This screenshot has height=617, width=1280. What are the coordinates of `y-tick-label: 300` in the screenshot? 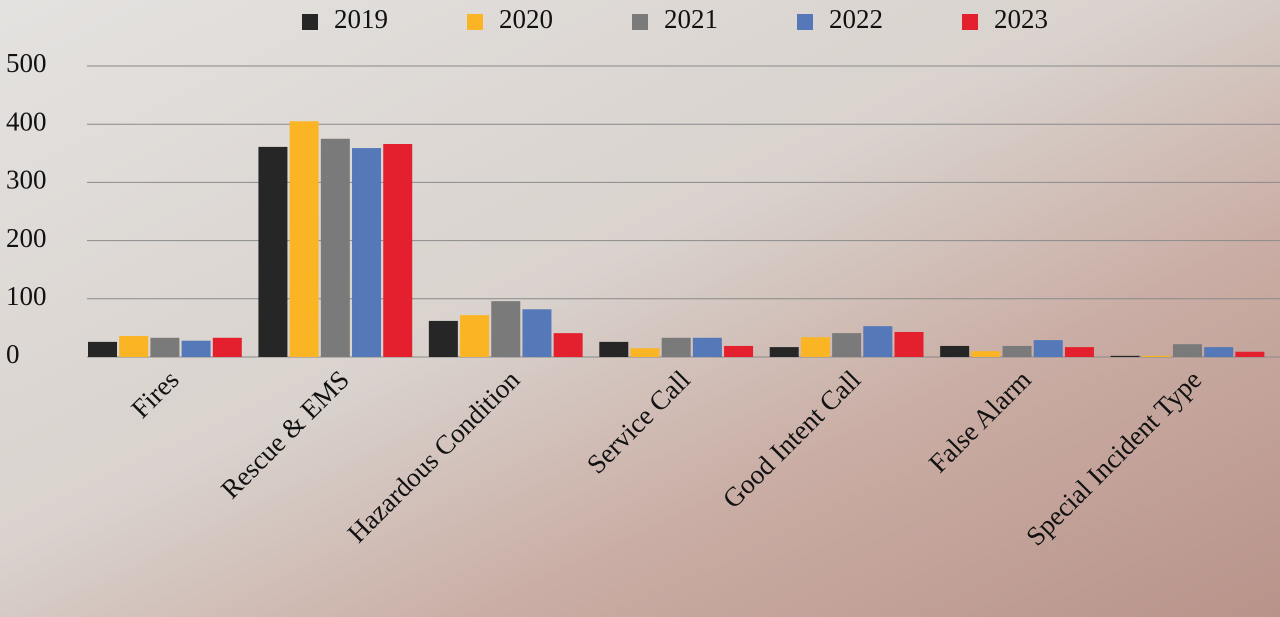 It's located at (26, 180).